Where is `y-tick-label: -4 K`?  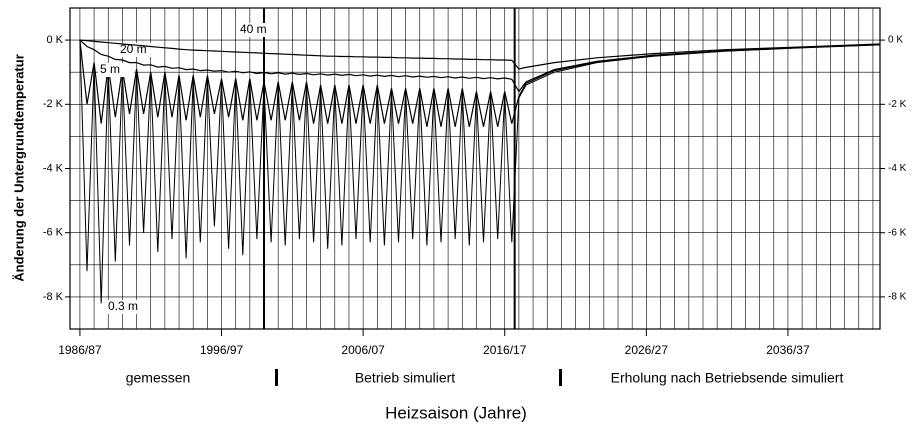
y-tick-label: -4 K is located at coordinates (53, 168).